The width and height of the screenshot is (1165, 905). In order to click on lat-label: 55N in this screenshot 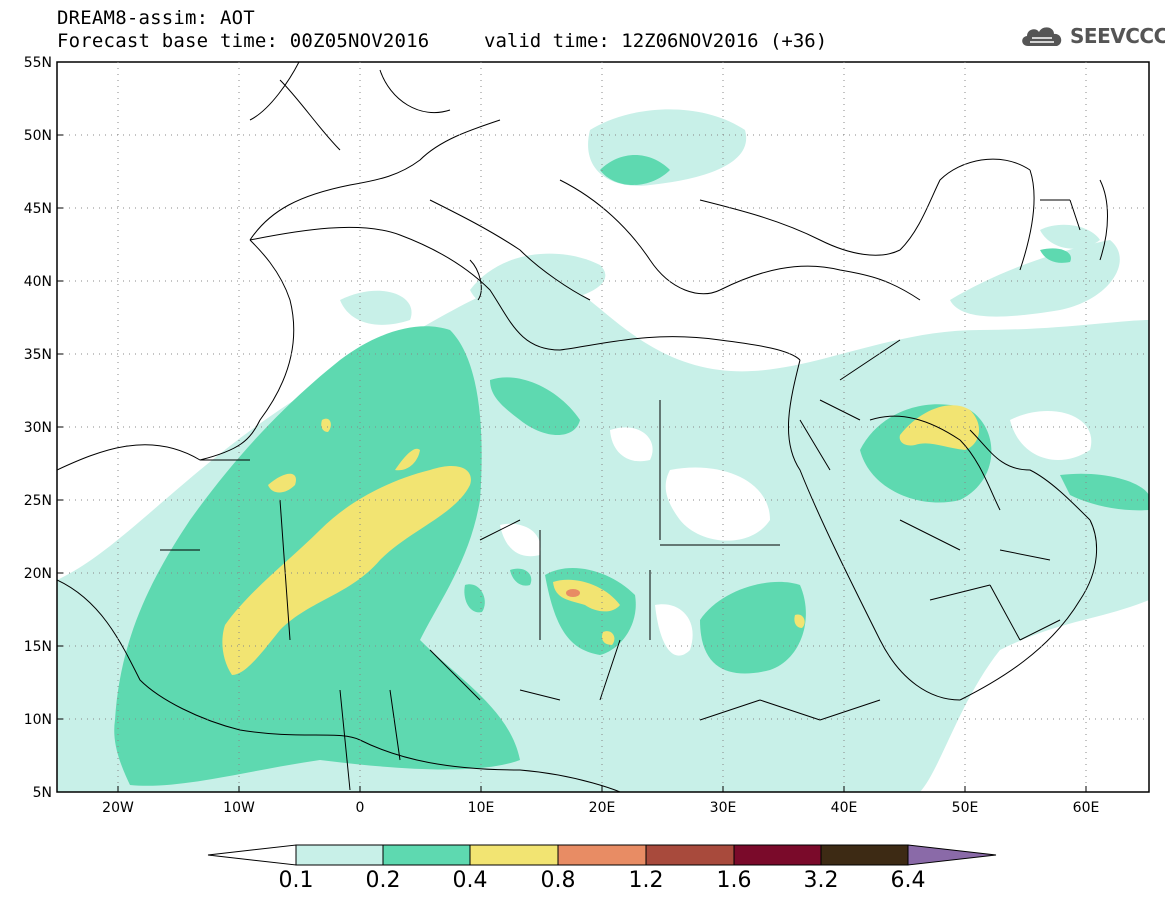, I will do `click(38, 63)`.